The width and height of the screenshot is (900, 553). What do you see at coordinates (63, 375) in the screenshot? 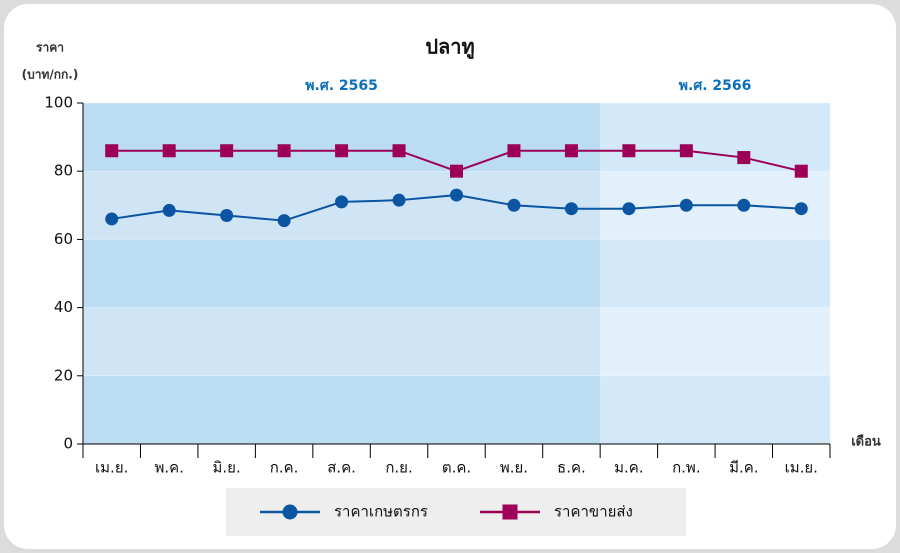
I see `y-tick-label: 20` at bounding box center [63, 375].